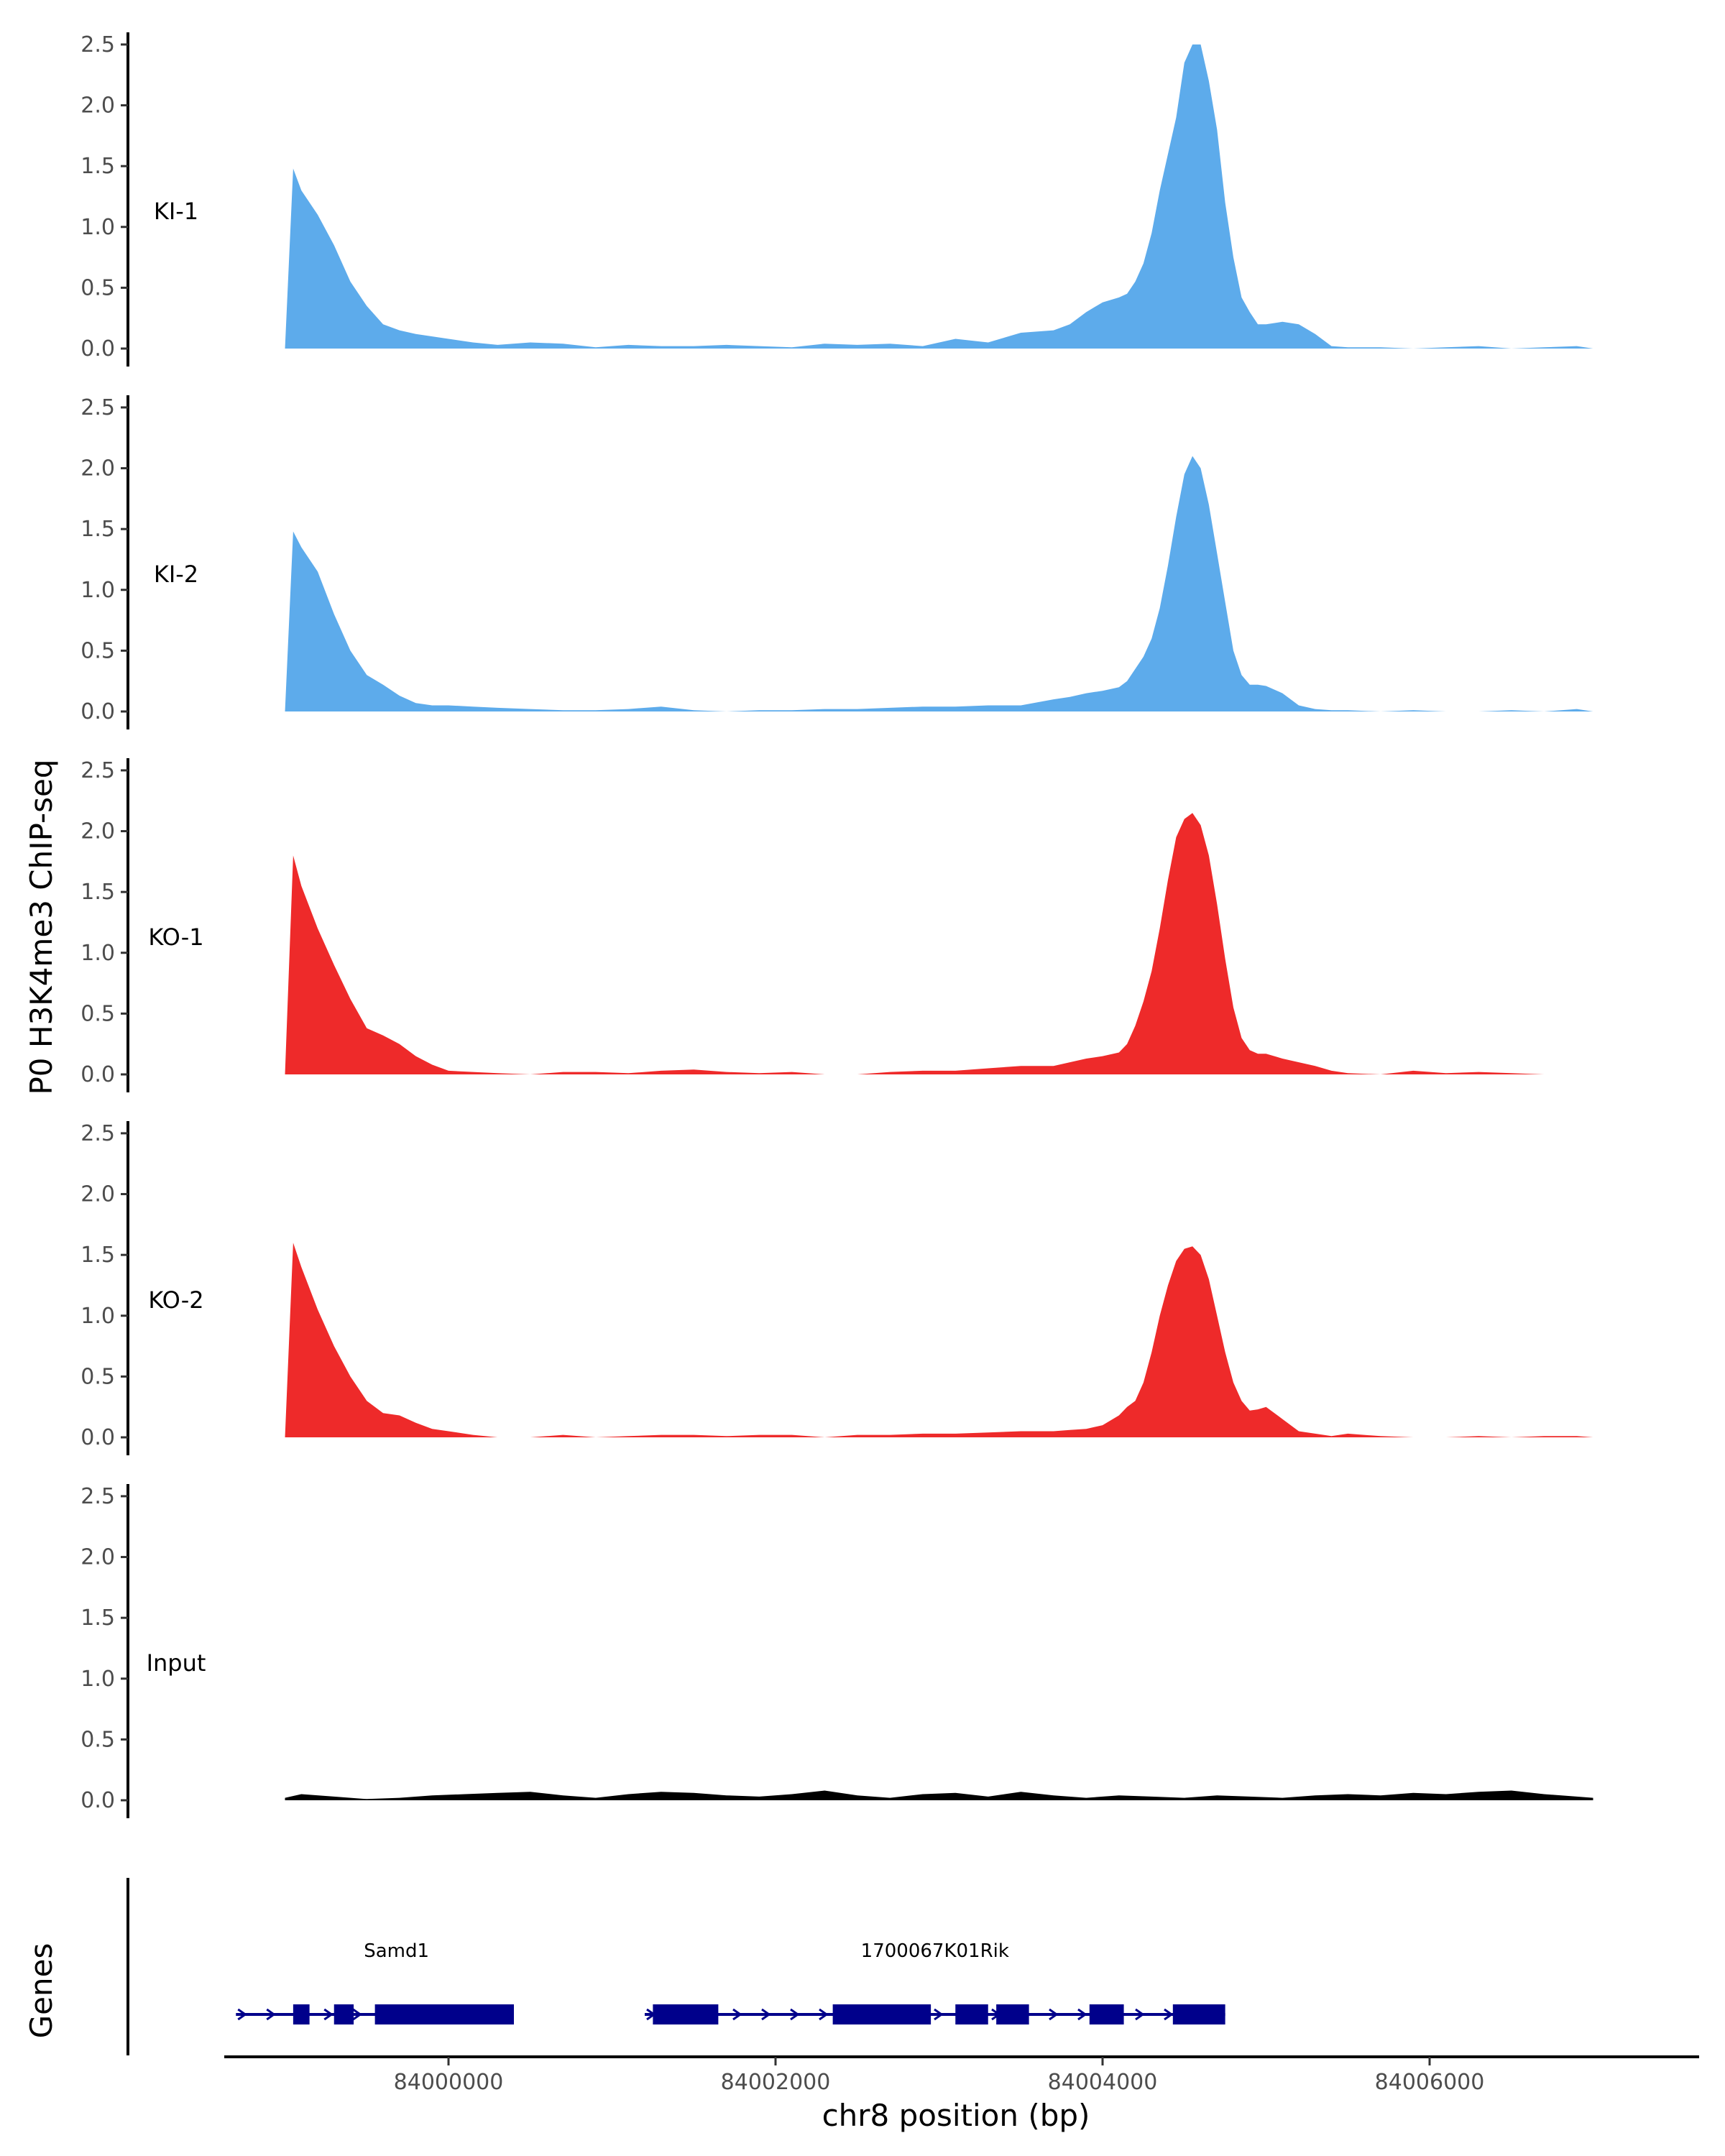 This screenshot has height=2156, width=1725. What do you see at coordinates (836, 1651) in the screenshot?
I see `track-input: 0.0 0.5 1.0 1.5 2.0 2.5 Input` at bounding box center [836, 1651].